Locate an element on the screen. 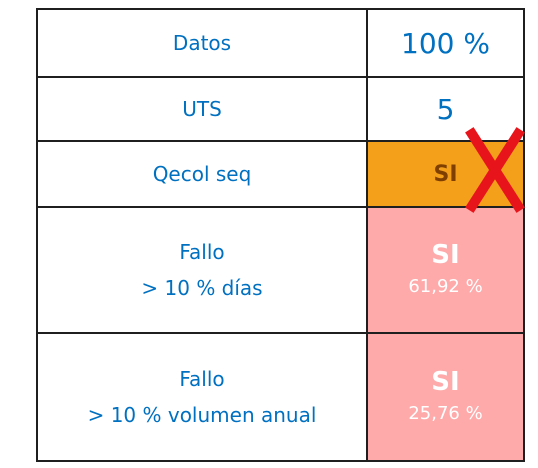 This screenshot has height=468, width=538. label-line: UTS is located at coordinates (202, 109).